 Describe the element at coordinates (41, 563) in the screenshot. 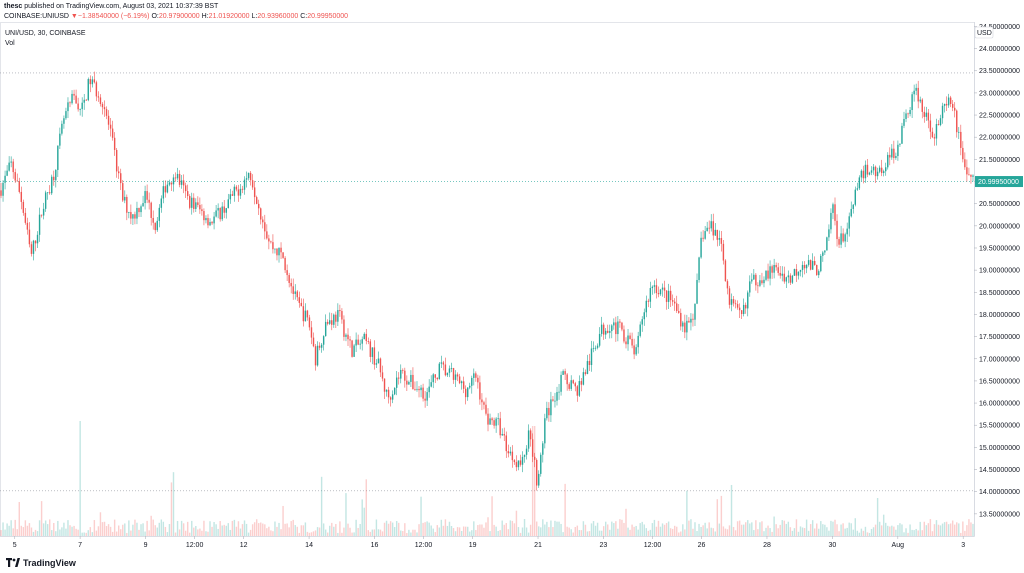

I see `footer-brand: TradingView` at that location.